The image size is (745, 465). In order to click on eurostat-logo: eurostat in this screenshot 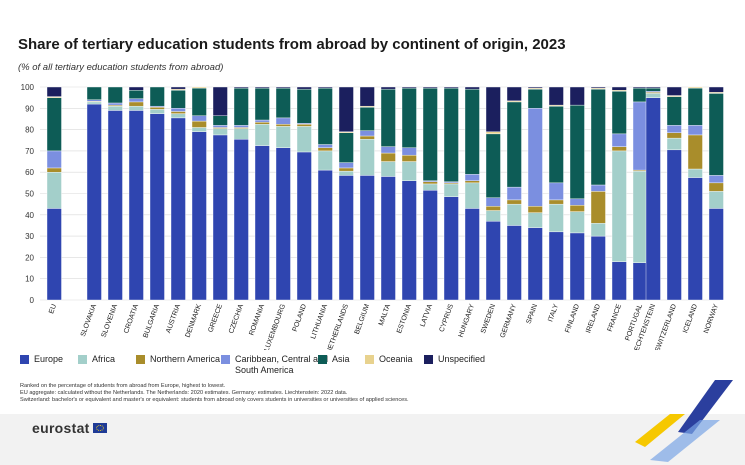, I will do `click(69, 428)`.